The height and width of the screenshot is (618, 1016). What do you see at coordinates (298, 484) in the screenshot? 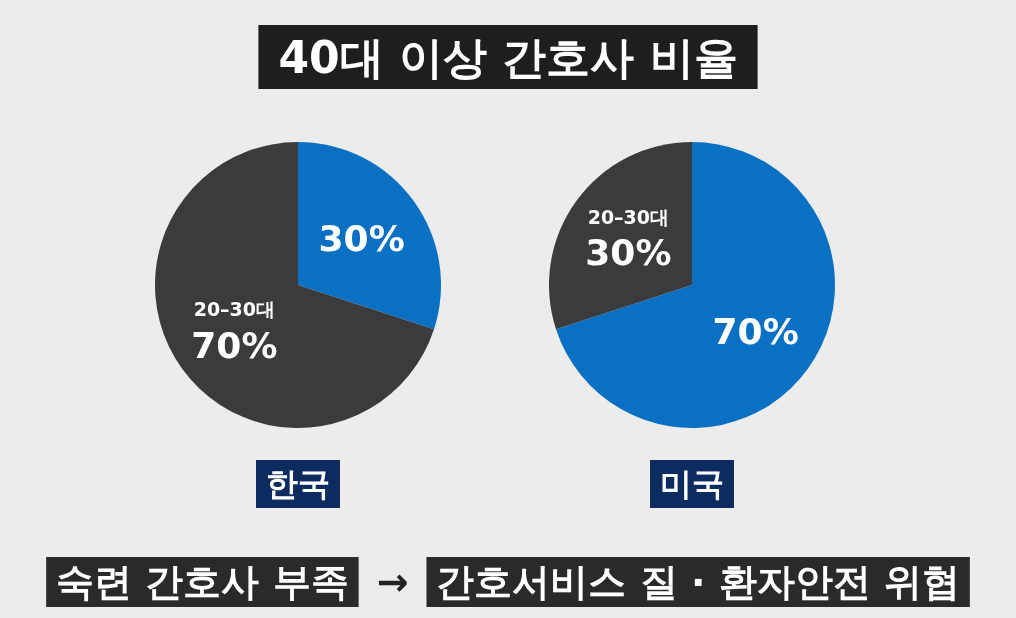
I see `text: 한국` at bounding box center [298, 484].